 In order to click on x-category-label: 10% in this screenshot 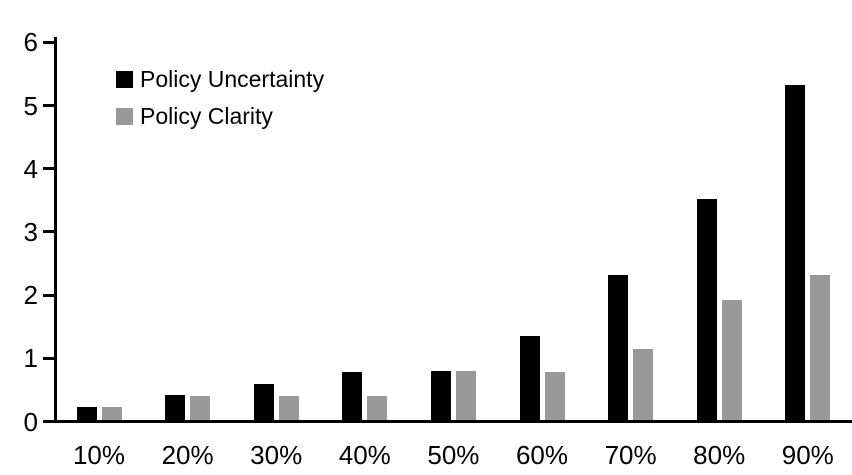, I will do `click(99, 455)`.